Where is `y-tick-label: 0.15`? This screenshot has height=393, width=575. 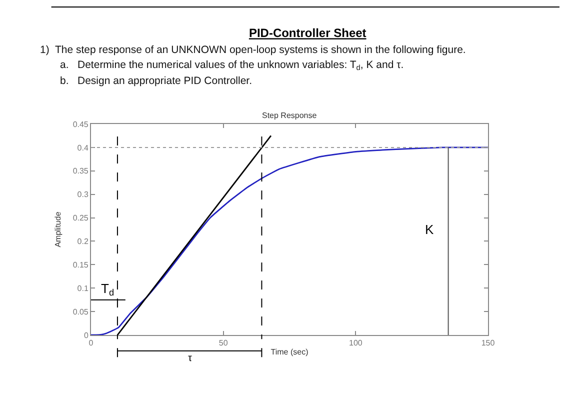
y-tick-label: 0.15 is located at coordinates (80, 265).